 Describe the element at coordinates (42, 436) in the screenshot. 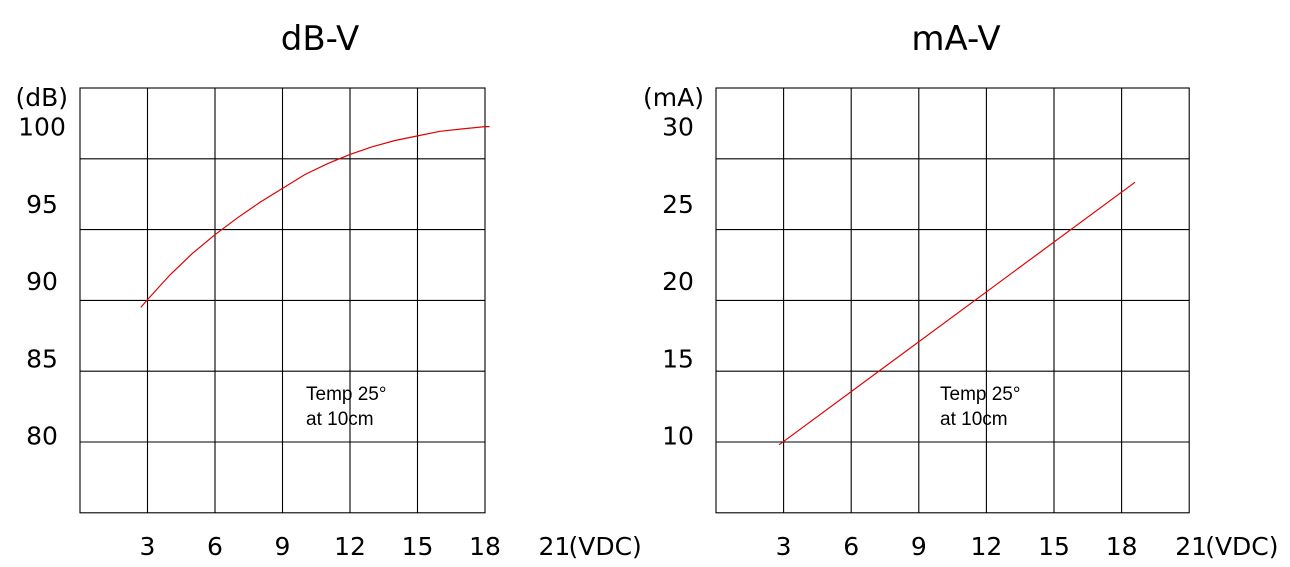

I see `y-tick-label: 80` at that location.